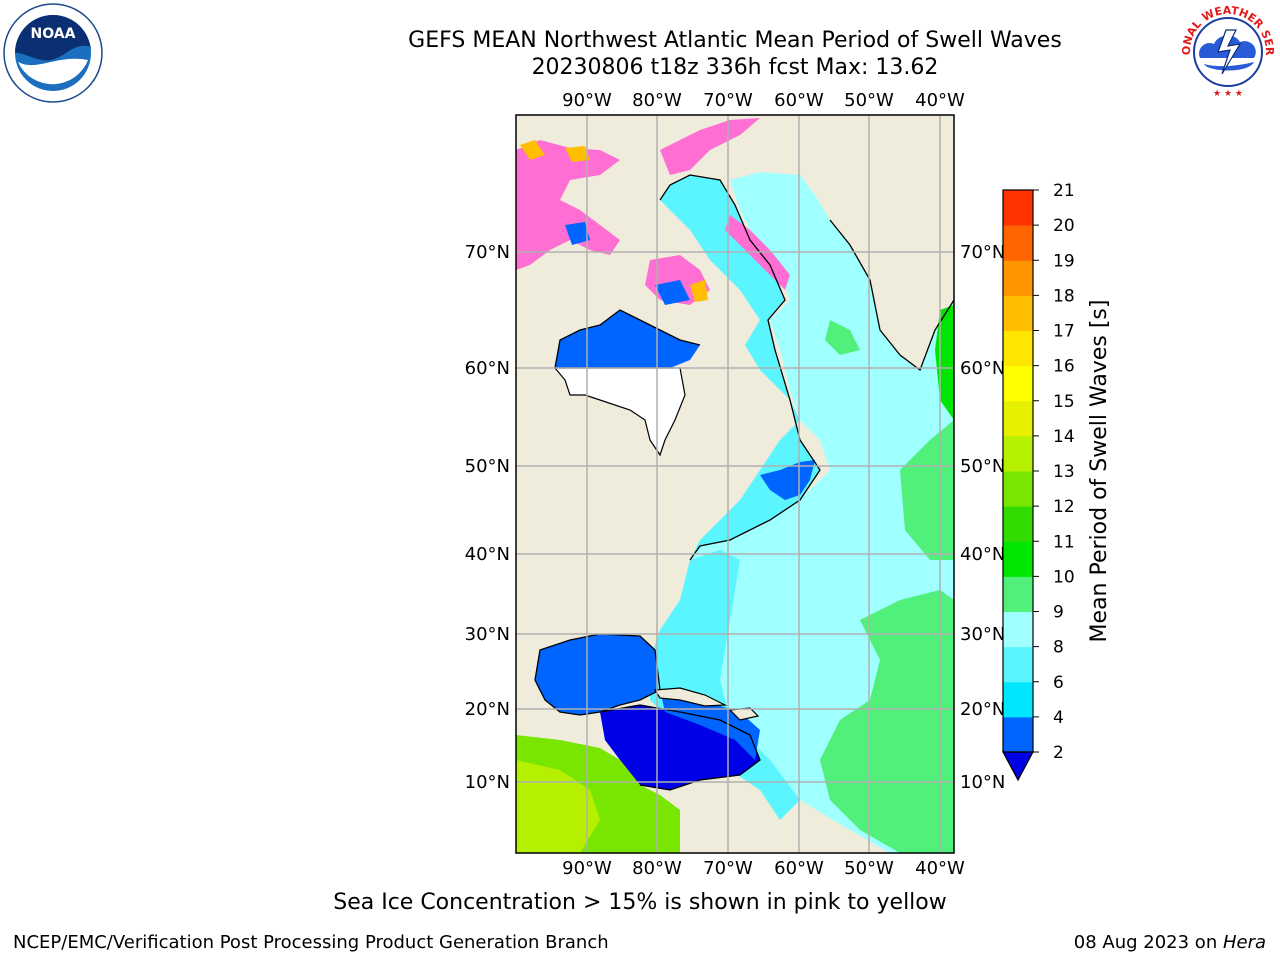  What do you see at coordinates (596, 674) in the screenshot?
I see `gulf-of-mexico` at bounding box center [596, 674].